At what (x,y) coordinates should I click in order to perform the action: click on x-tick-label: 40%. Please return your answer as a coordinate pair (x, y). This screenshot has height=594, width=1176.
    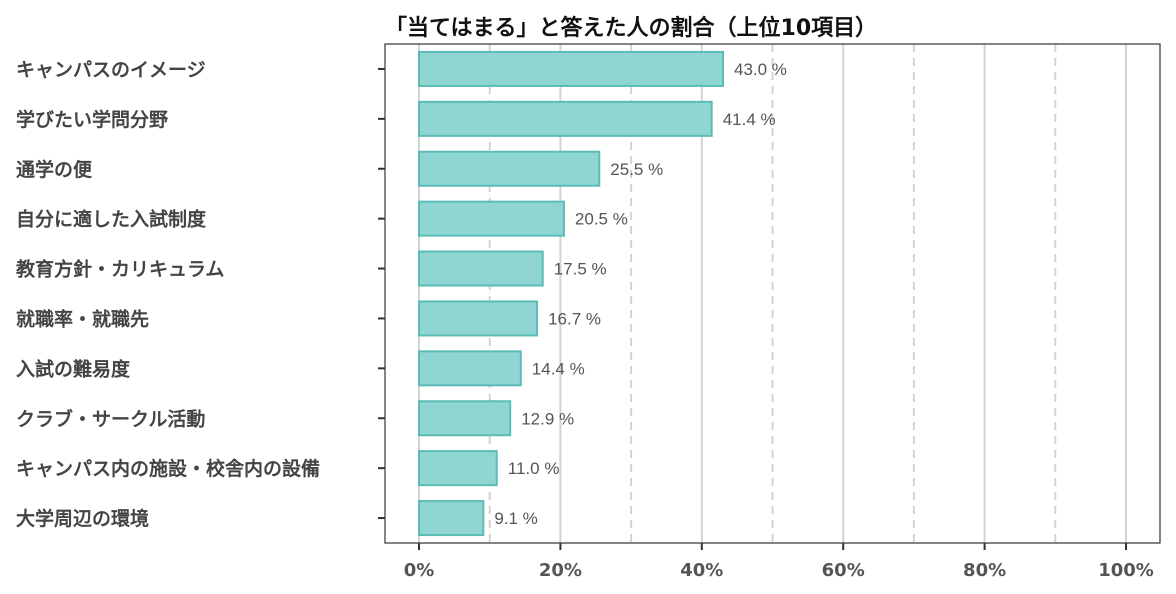
    Looking at the image, I should click on (701, 570).